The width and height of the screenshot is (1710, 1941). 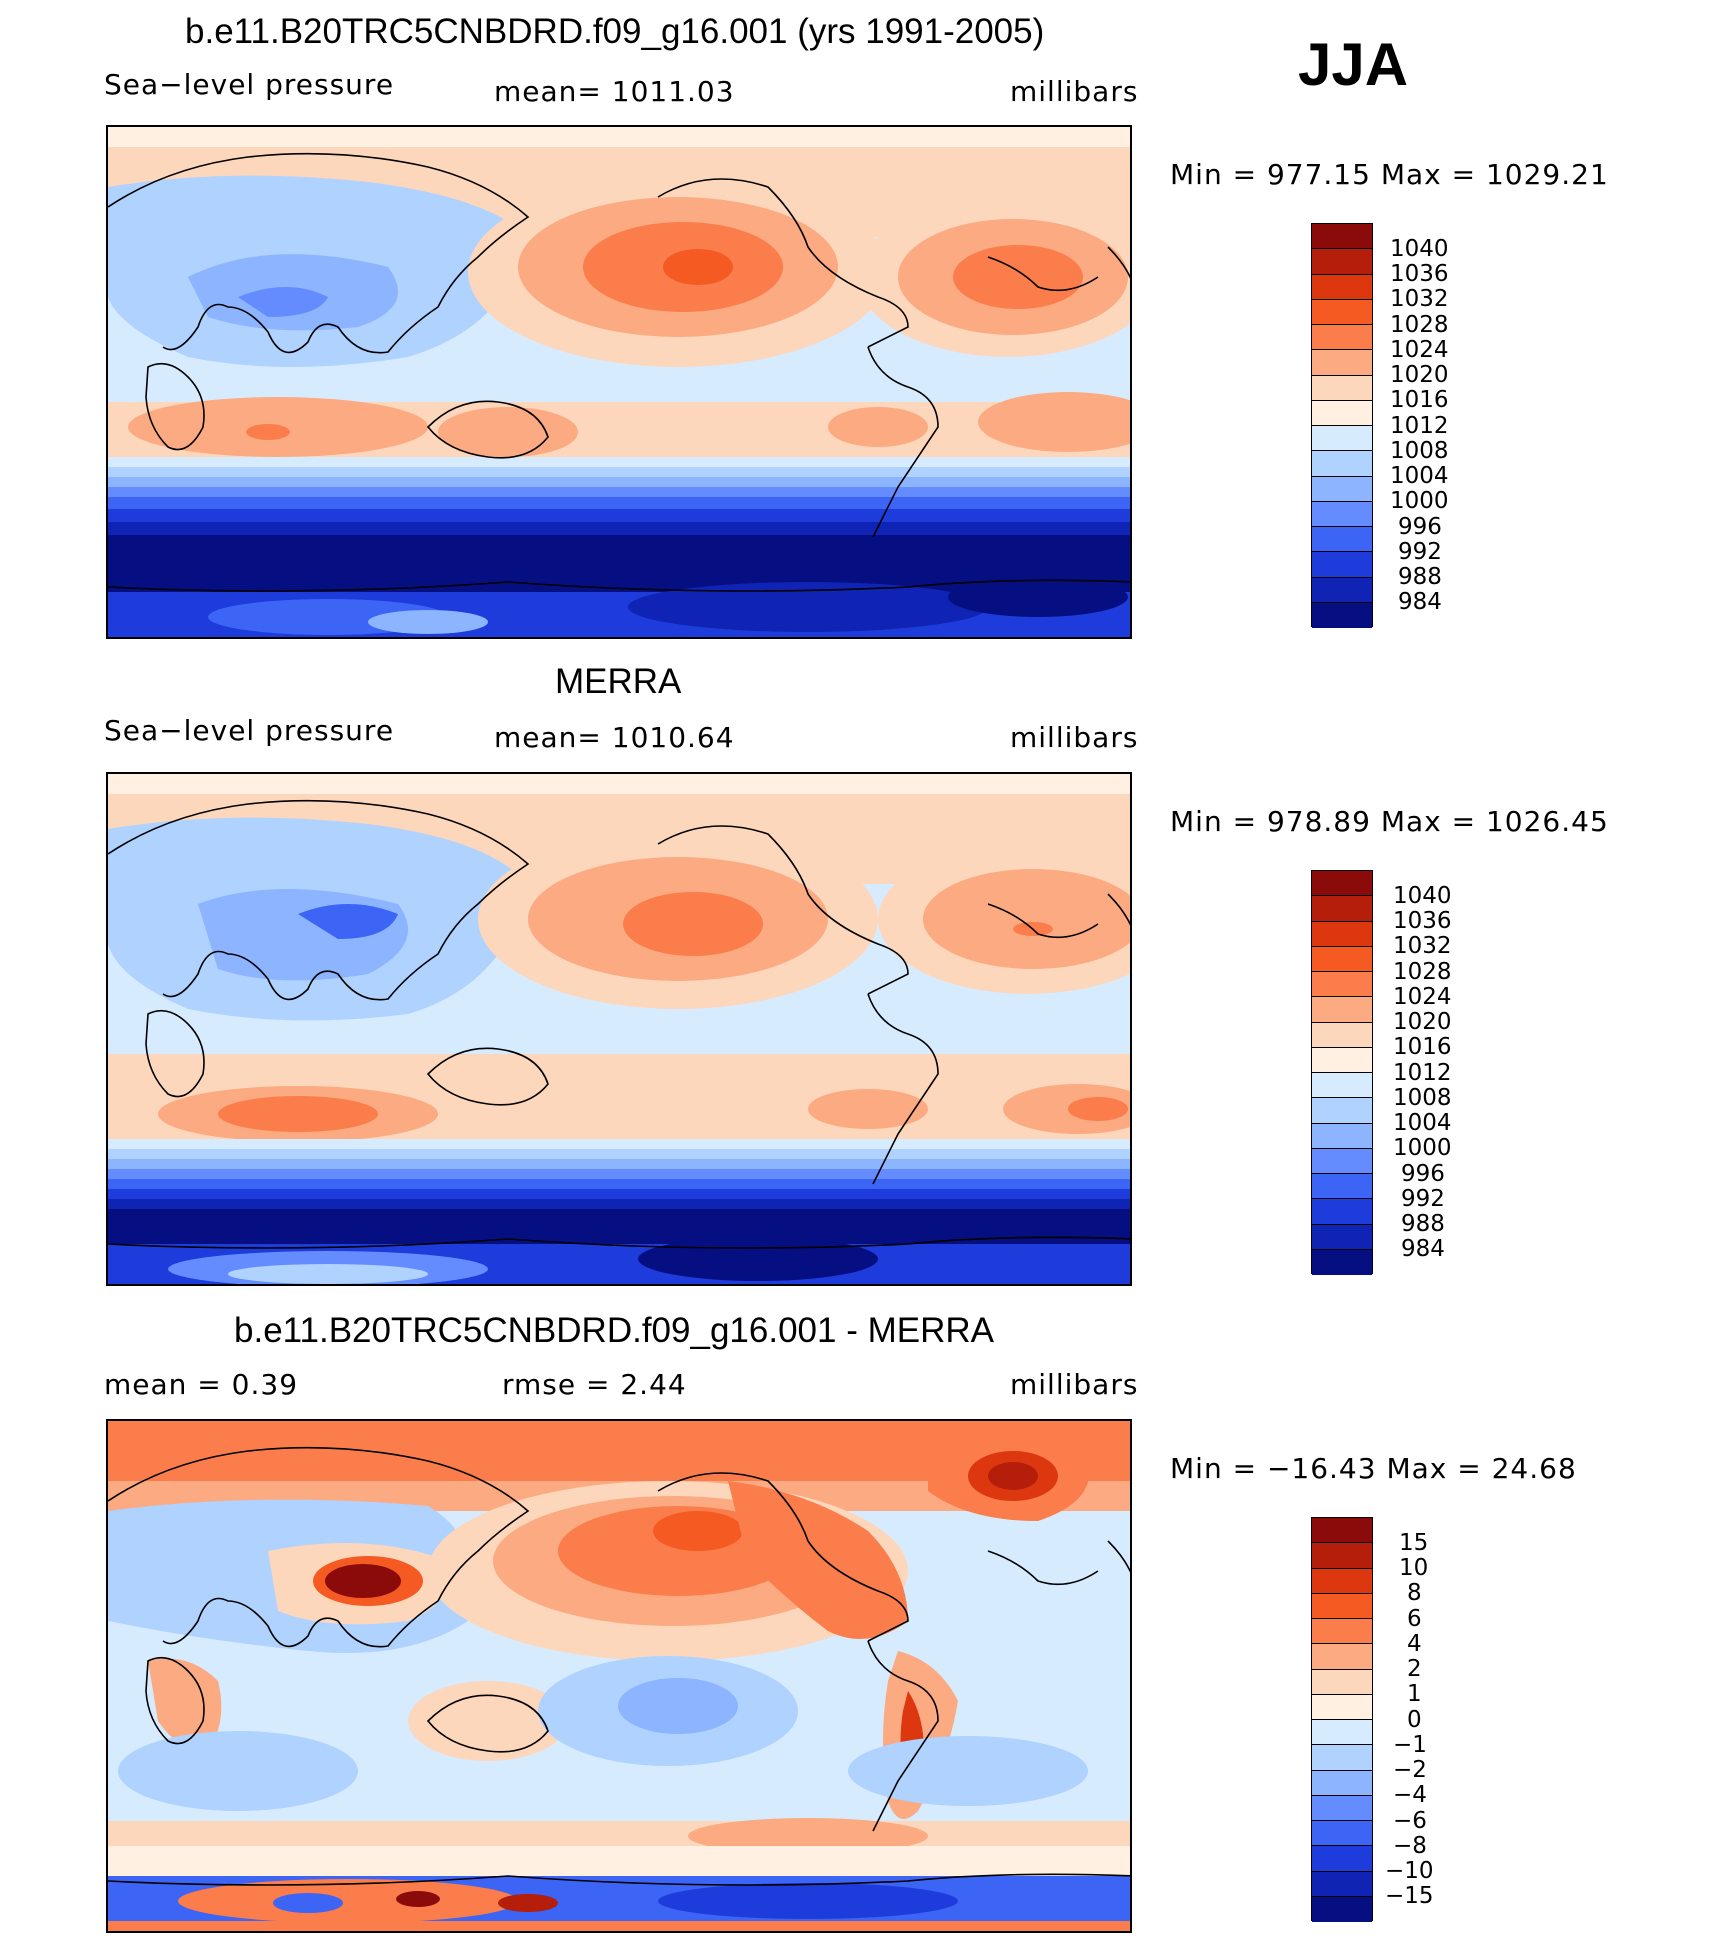 What do you see at coordinates (1409, 1896) in the screenshot?
I see `colorbar-tick: −15` at bounding box center [1409, 1896].